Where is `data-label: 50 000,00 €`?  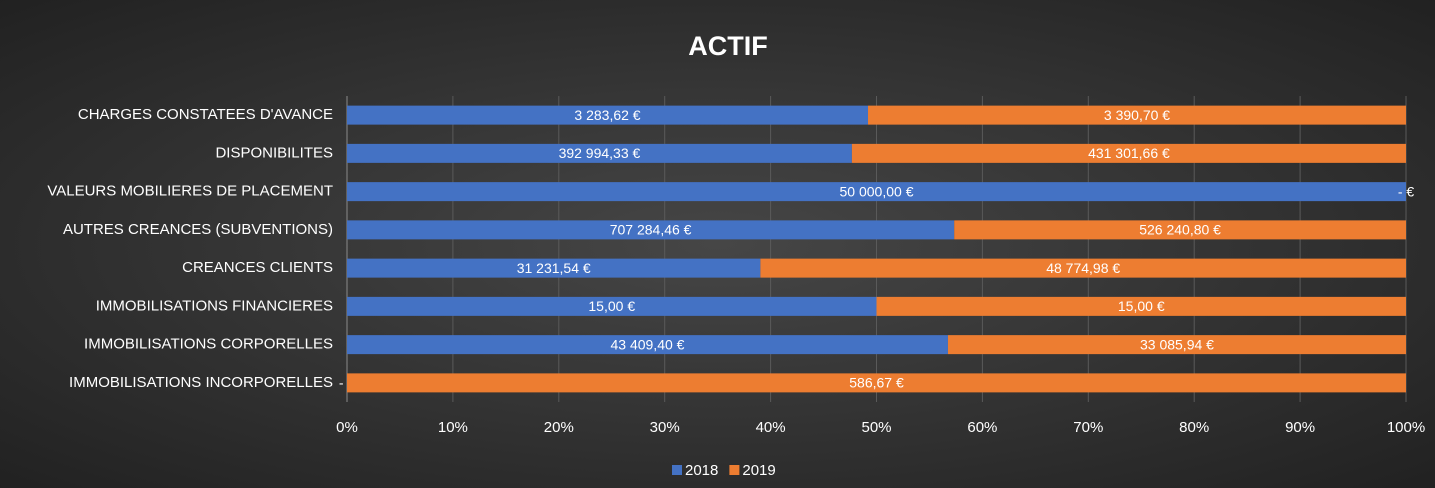
data-label: 50 000,00 € is located at coordinates (877, 191).